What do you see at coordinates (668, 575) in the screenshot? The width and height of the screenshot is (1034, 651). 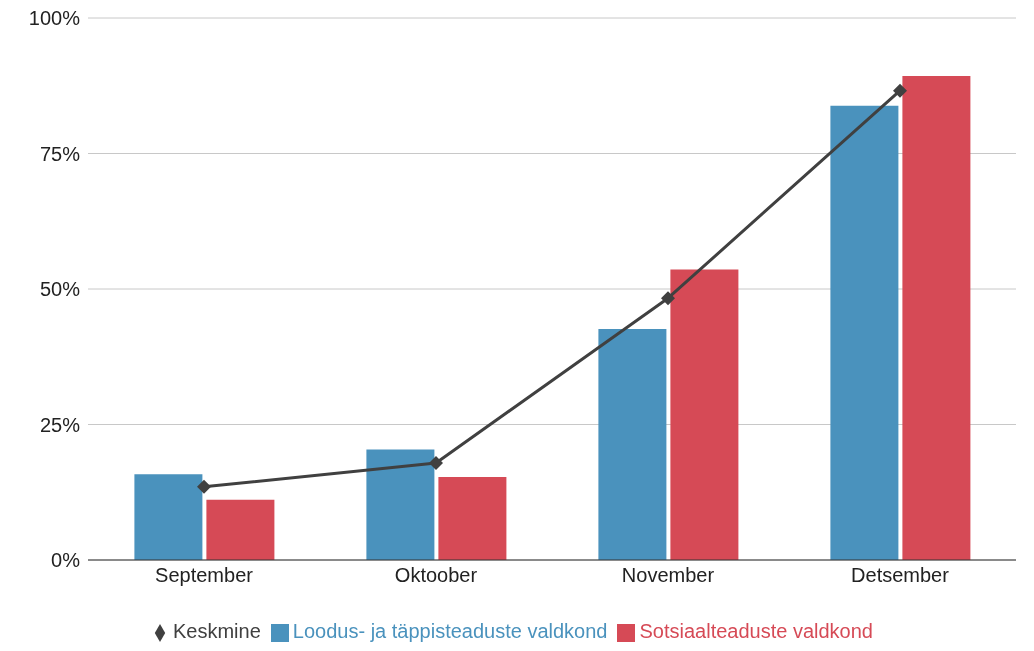 I see `x-tick-label: November` at bounding box center [668, 575].